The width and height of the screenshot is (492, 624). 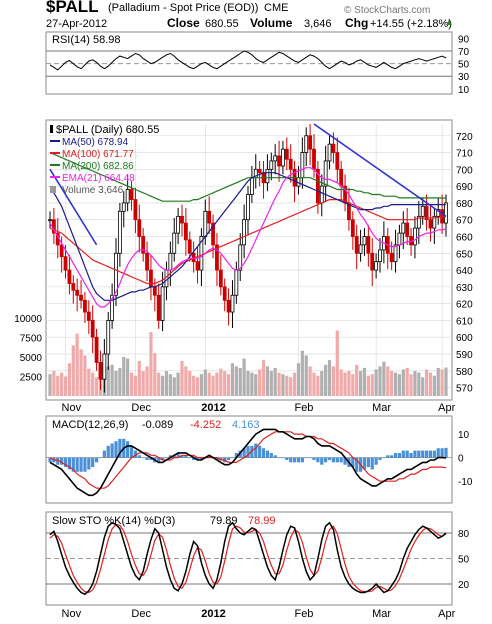 I want to click on macd-tick-label: 10, so click(x=464, y=435).